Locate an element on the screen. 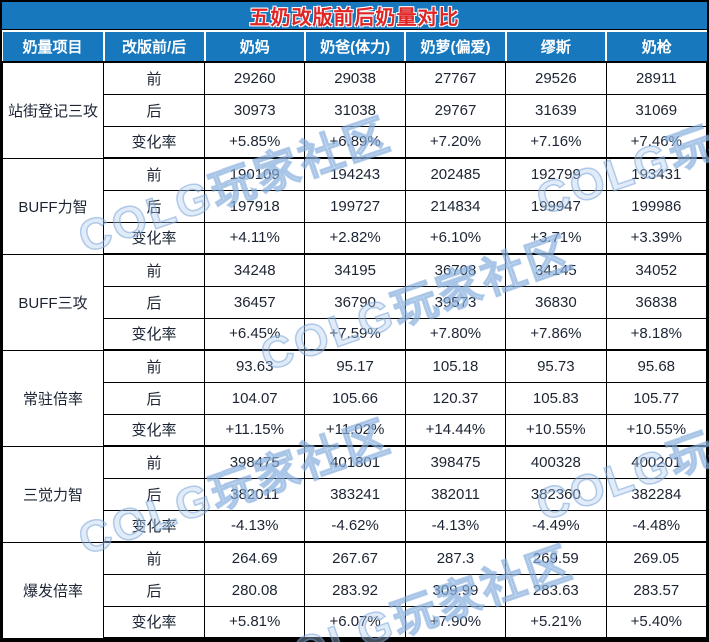 Image resolution: width=709 pixels, height=642 pixels. header-row: 奶量项目 改版前/后 奶妈 奶爸(体力) 奶萝(偏爱) 缪斯 奶枪 is located at coordinates (354, 47).